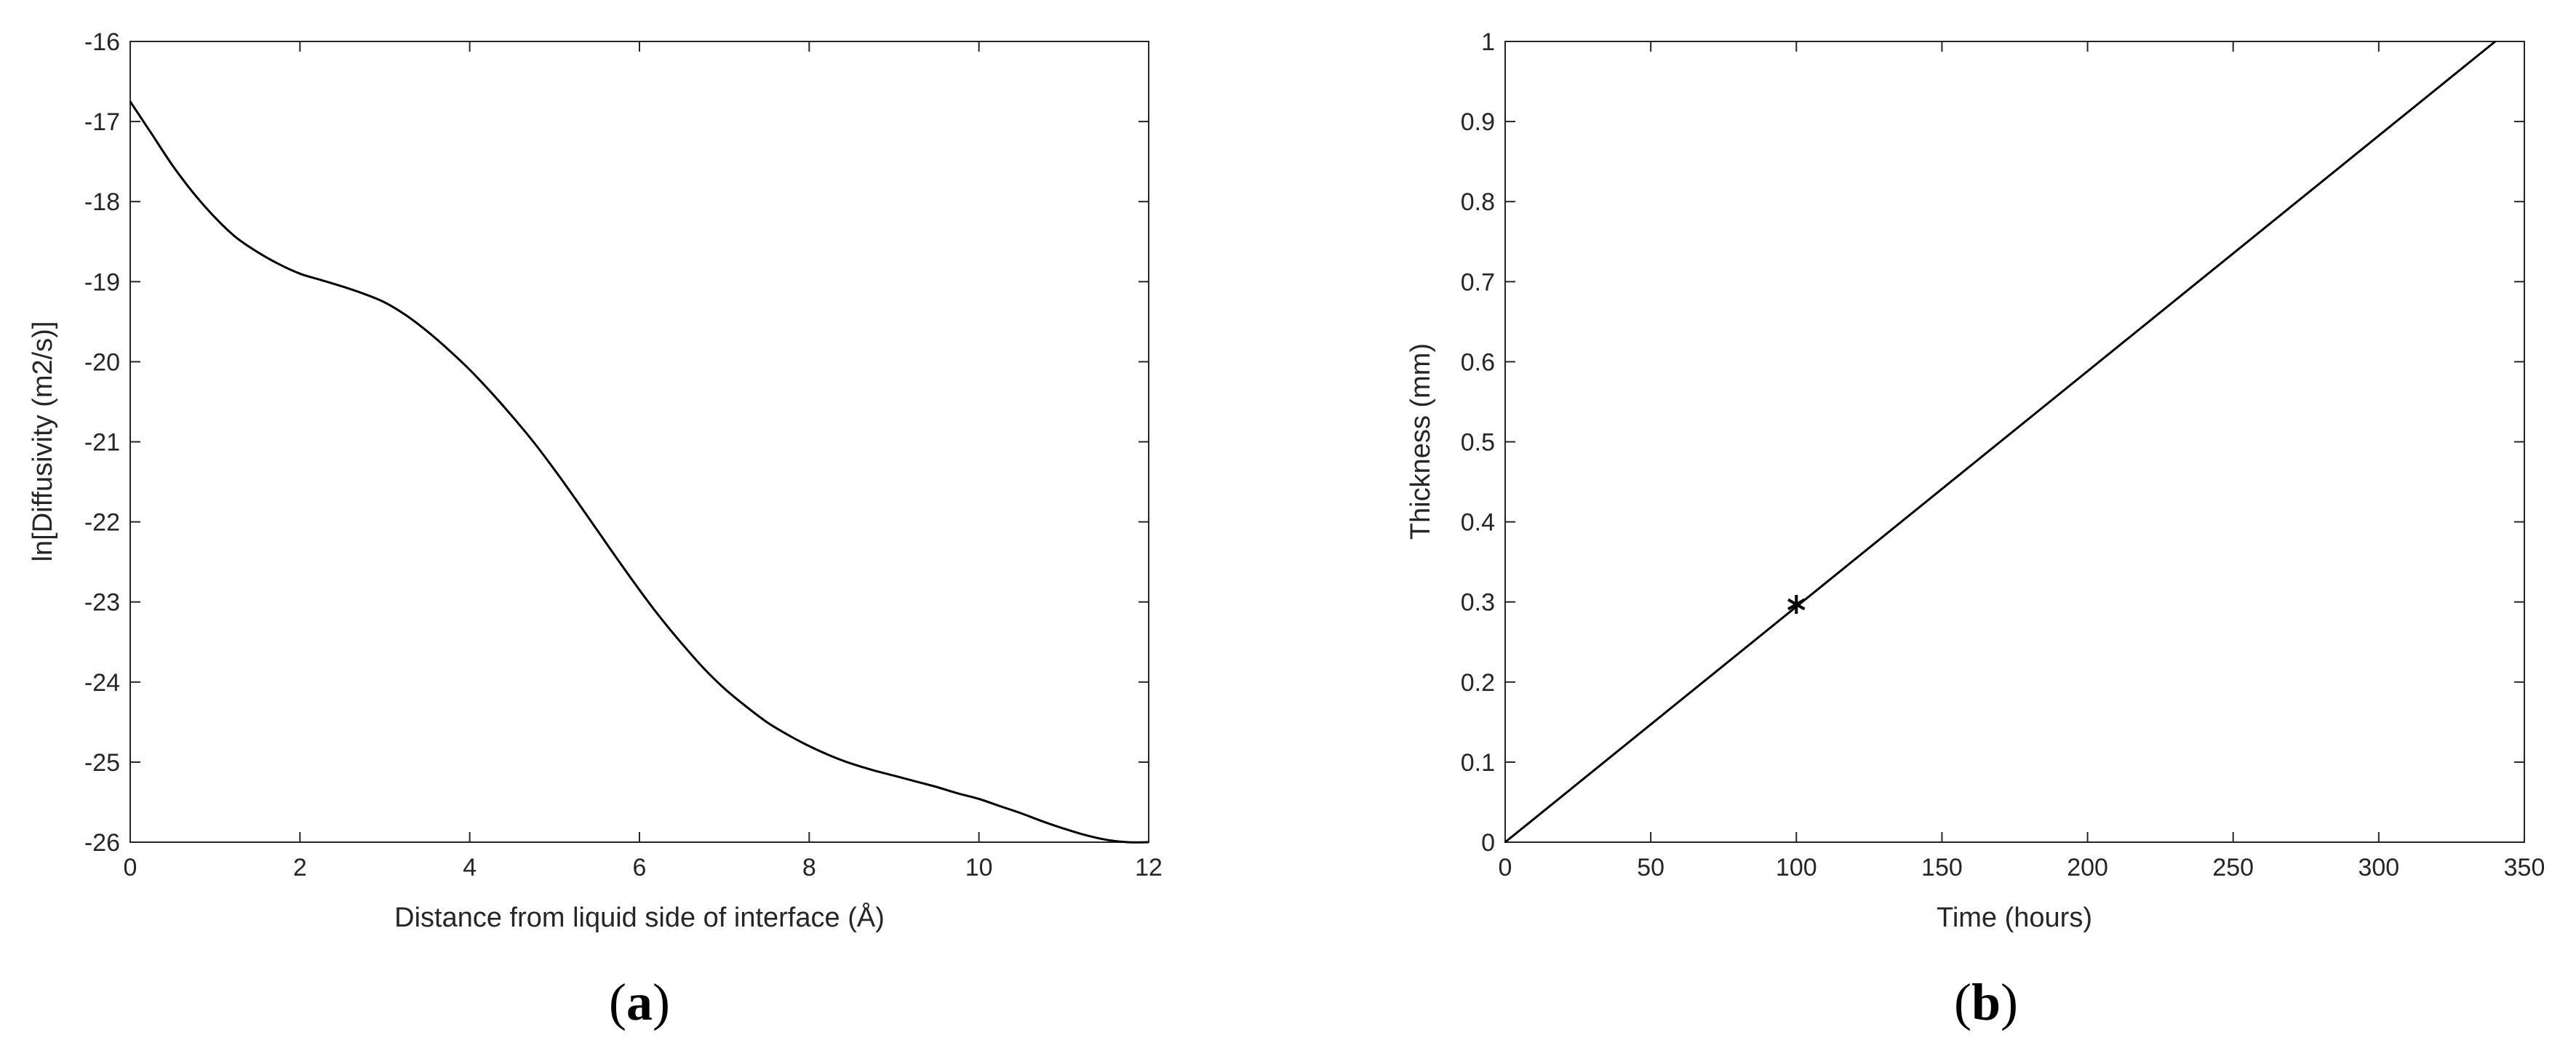 The height and width of the screenshot is (1048, 2576). I want to click on panel-a-xtick-label: 10, so click(979, 867).